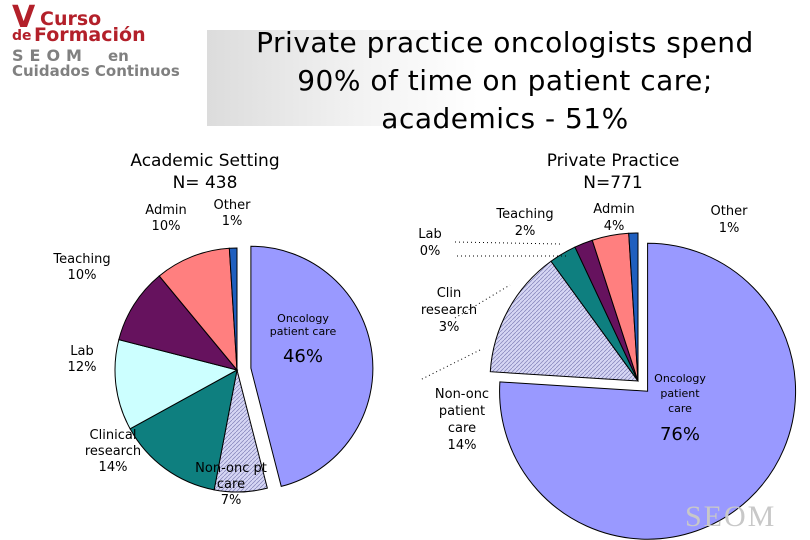 The height and width of the screenshot is (540, 810). I want to click on pie-1-label-teaching-line: 2%, so click(525, 231).